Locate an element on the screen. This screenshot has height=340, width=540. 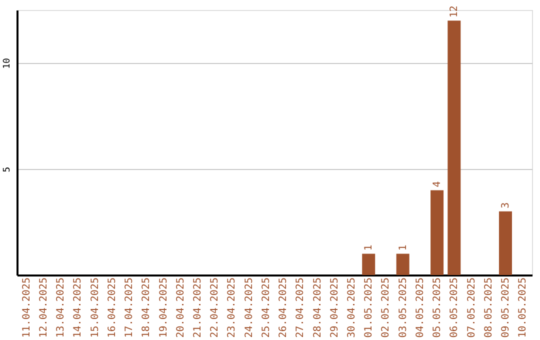
x-tick-label: 14.04.2025 is located at coordinates (78, 308).